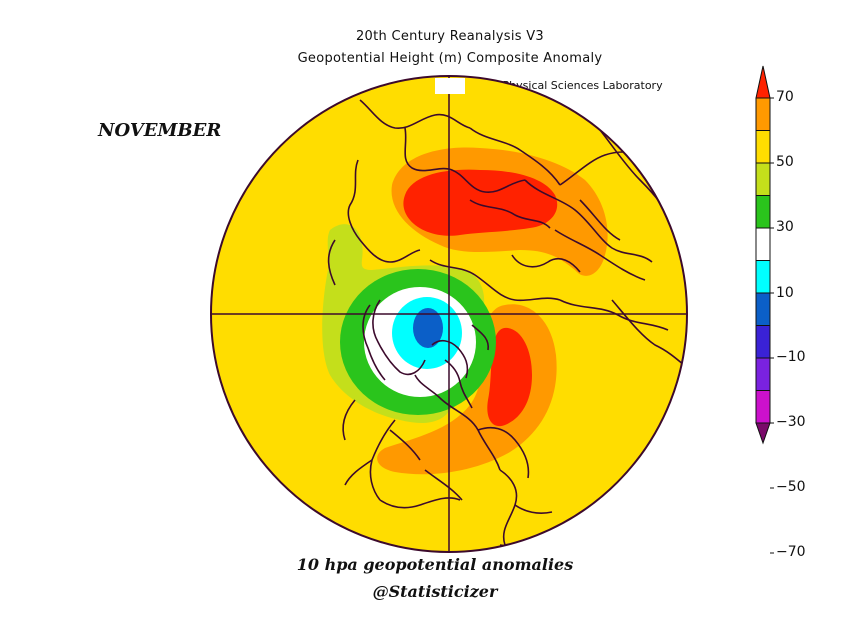  What do you see at coordinates (763, 82) in the screenshot?
I see `colorbar-top-arrow` at bounding box center [763, 82].